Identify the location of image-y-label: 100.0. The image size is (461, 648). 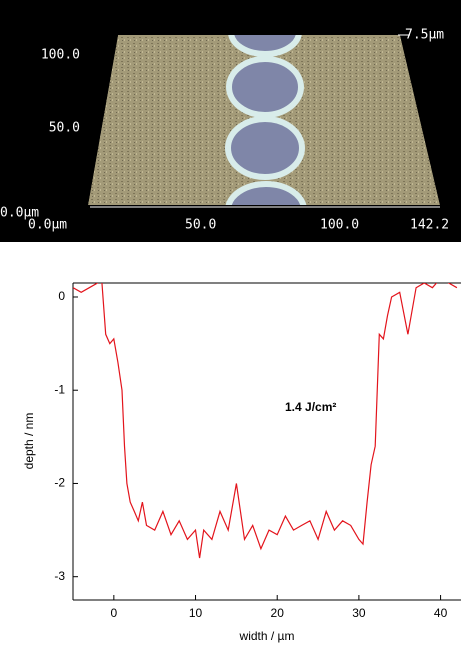
(60, 55).